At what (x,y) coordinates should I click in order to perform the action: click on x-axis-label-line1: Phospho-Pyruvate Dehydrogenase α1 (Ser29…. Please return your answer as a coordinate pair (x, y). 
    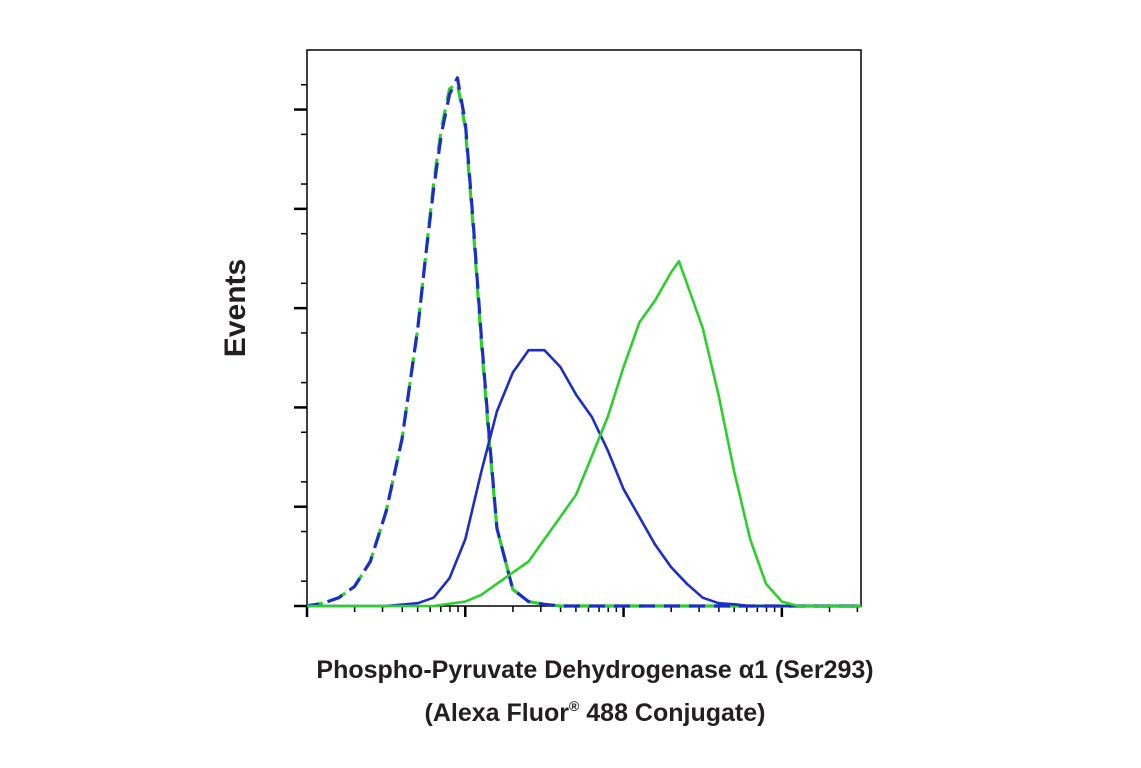
    Looking at the image, I should click on (594, 670).